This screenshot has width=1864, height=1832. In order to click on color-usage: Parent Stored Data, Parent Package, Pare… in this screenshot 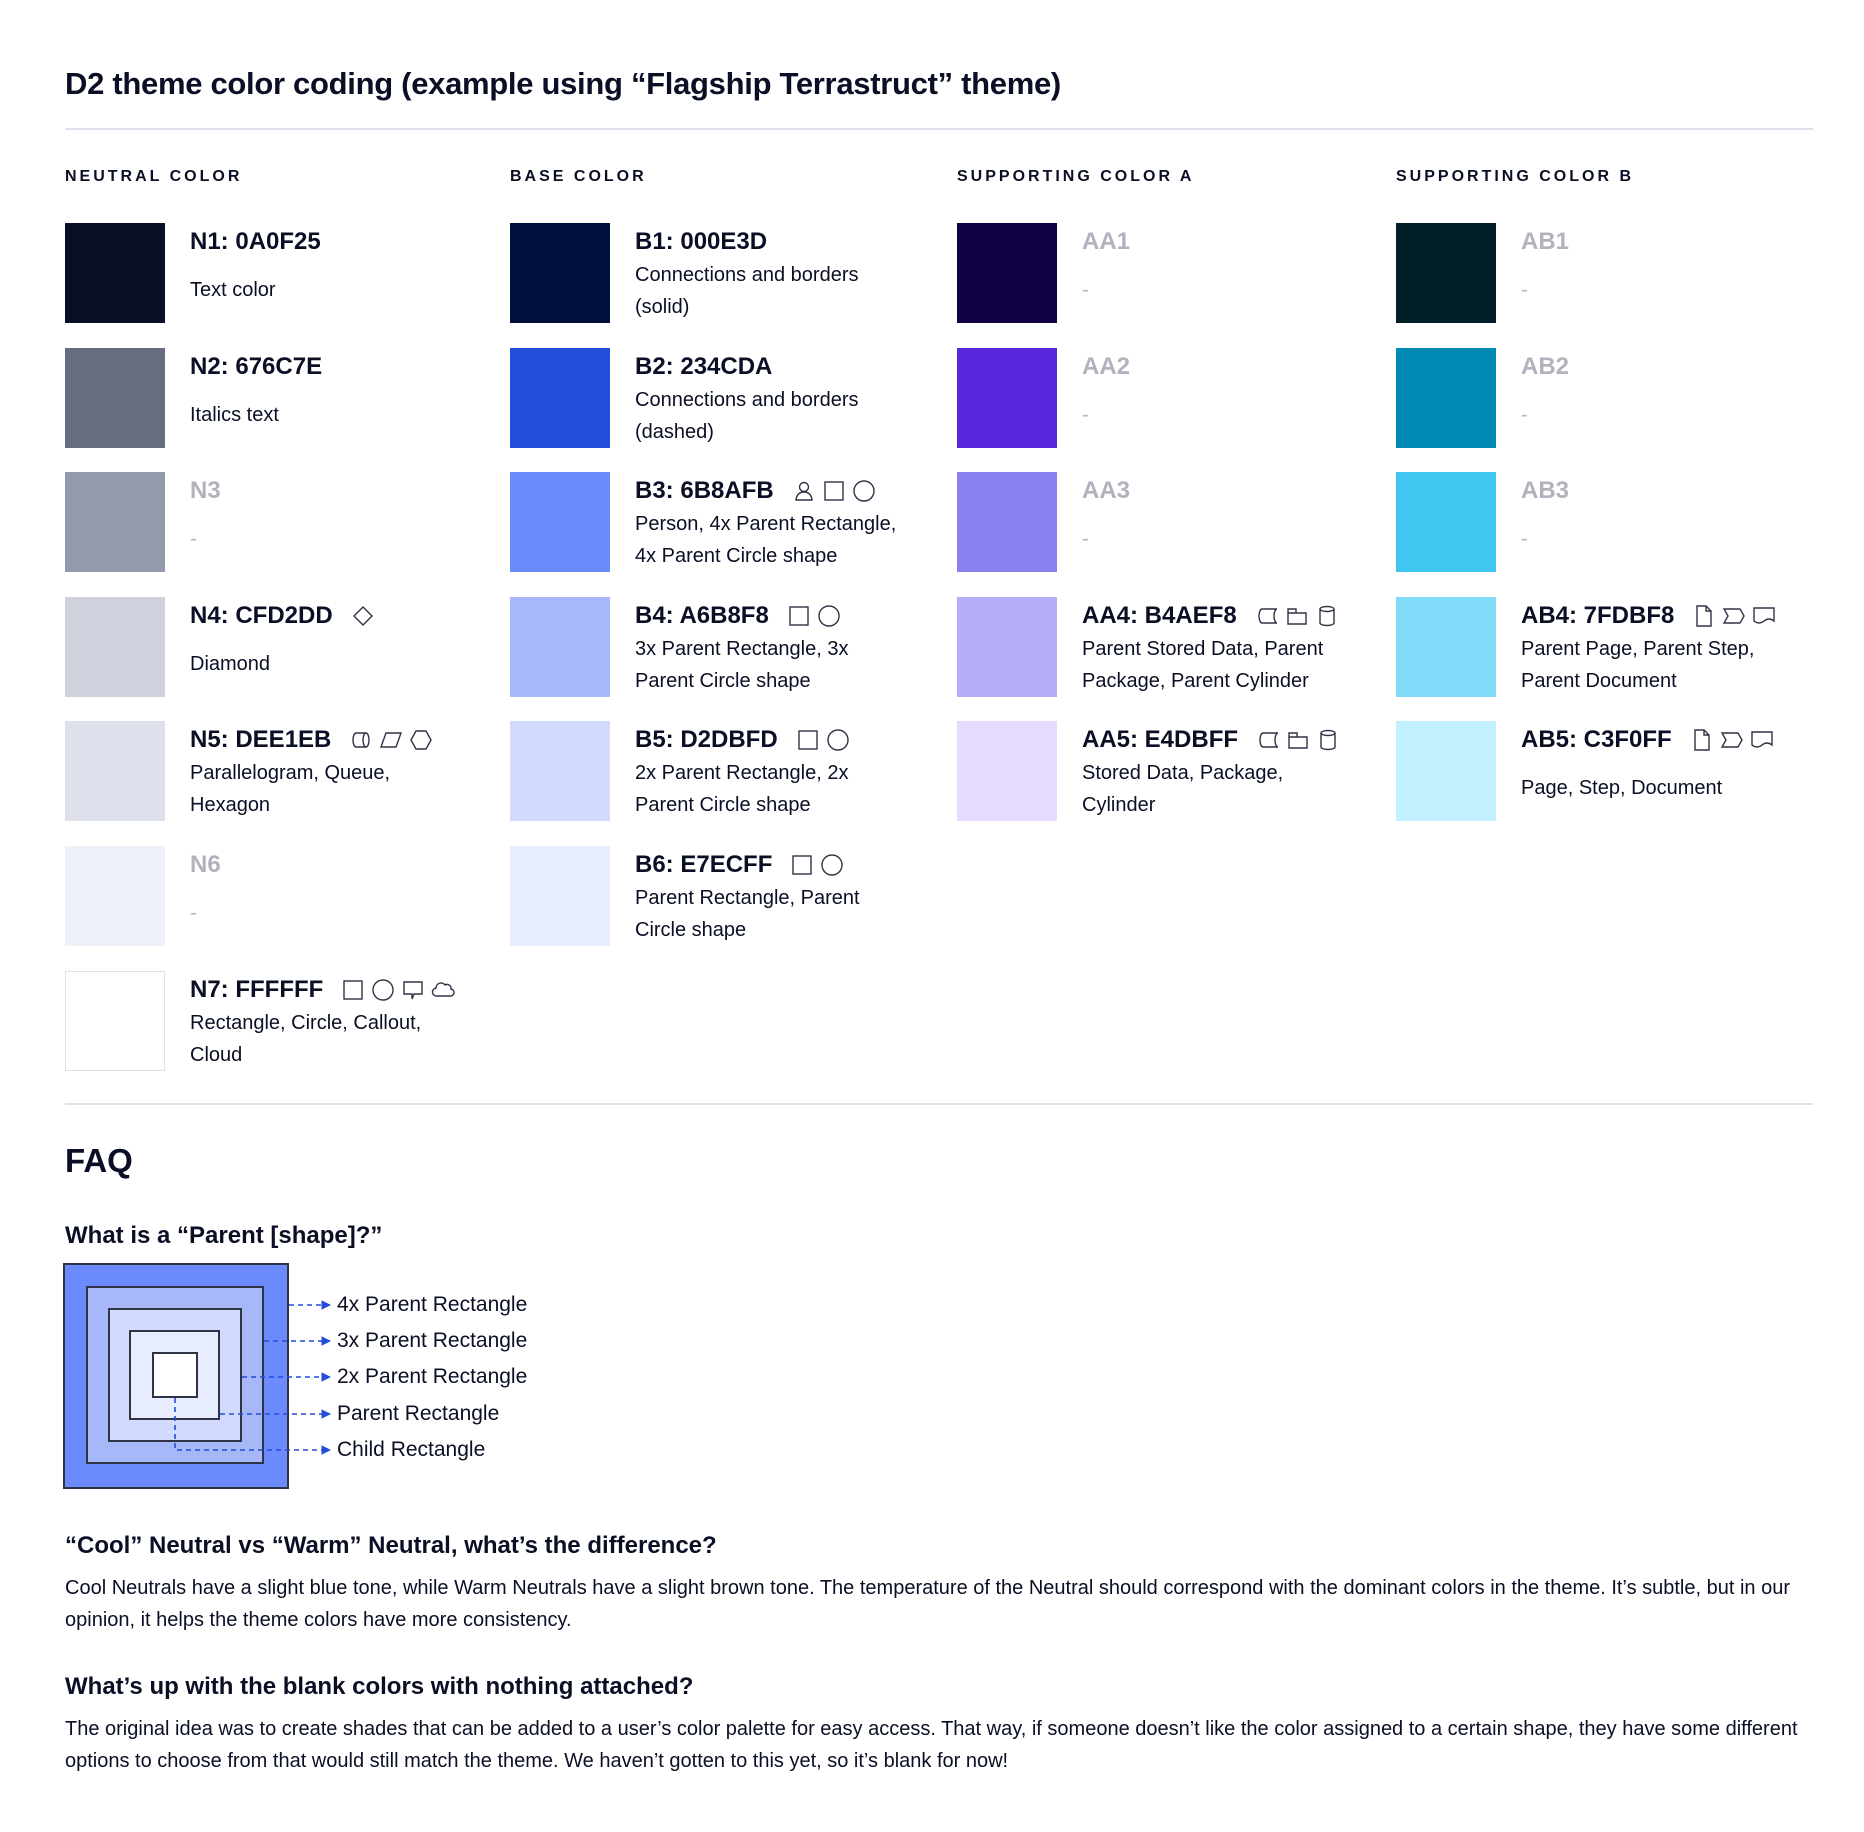, I will do `click(1203, 664)`.